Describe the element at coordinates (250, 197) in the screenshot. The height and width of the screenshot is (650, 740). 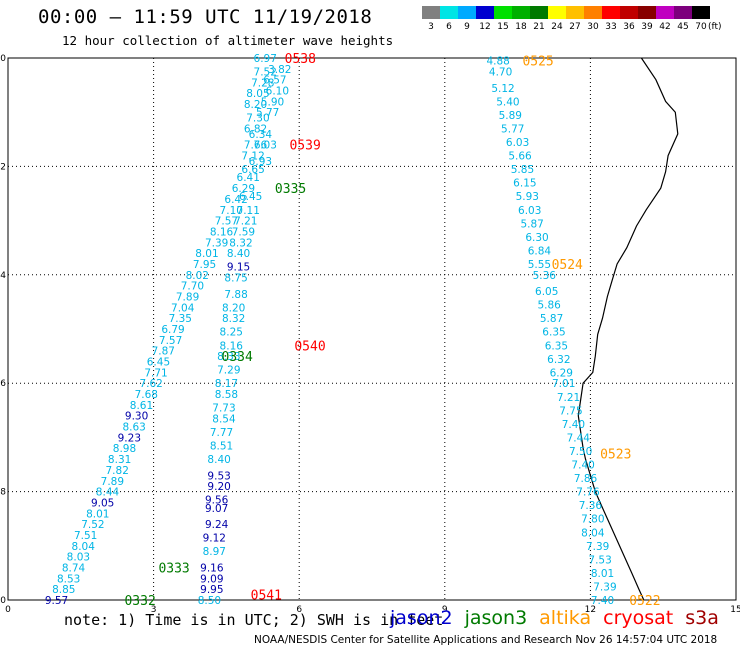
I see `wave-height-value: 6.45` at that location.